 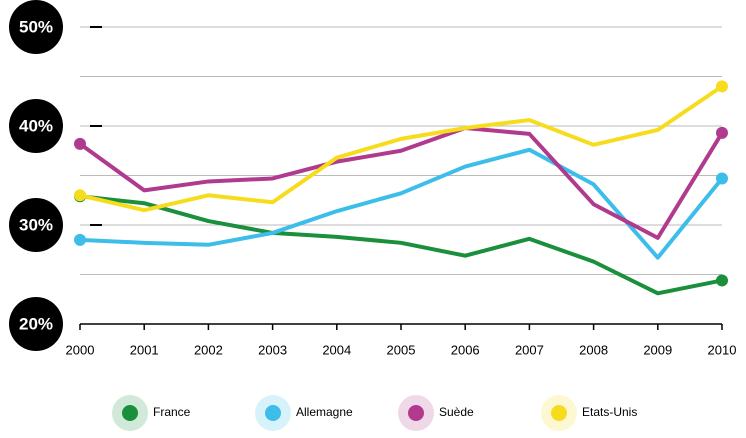 I want to click on y-tick-label: 40%, so click(x=36, y=125).